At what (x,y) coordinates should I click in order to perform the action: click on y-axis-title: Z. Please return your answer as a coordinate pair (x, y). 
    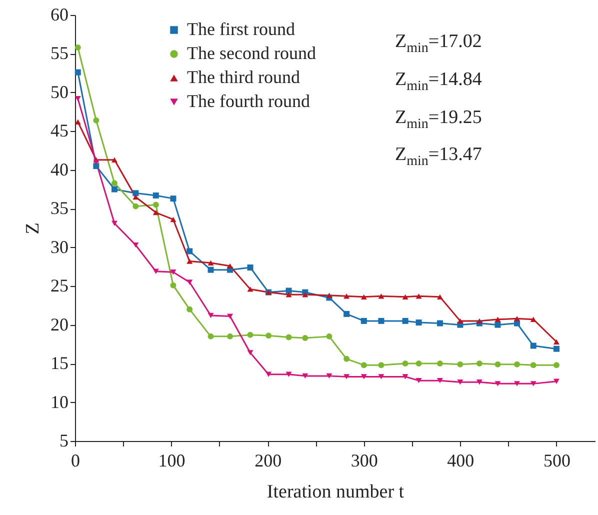
    Looking at the image, I should click on (33, 228).